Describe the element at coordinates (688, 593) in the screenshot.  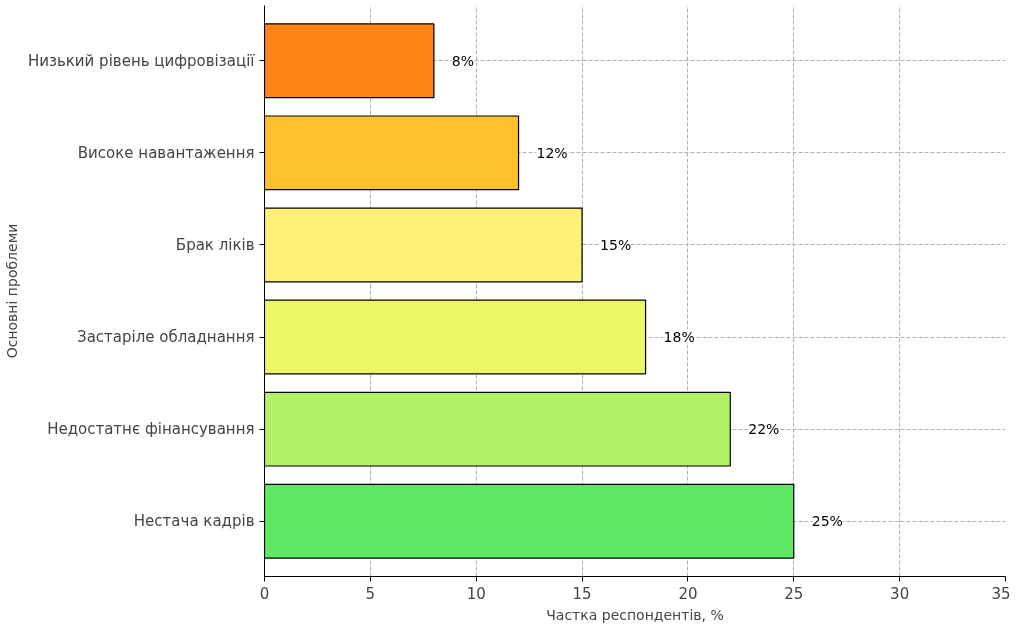
I see `x-tick-label: 20` at that location.